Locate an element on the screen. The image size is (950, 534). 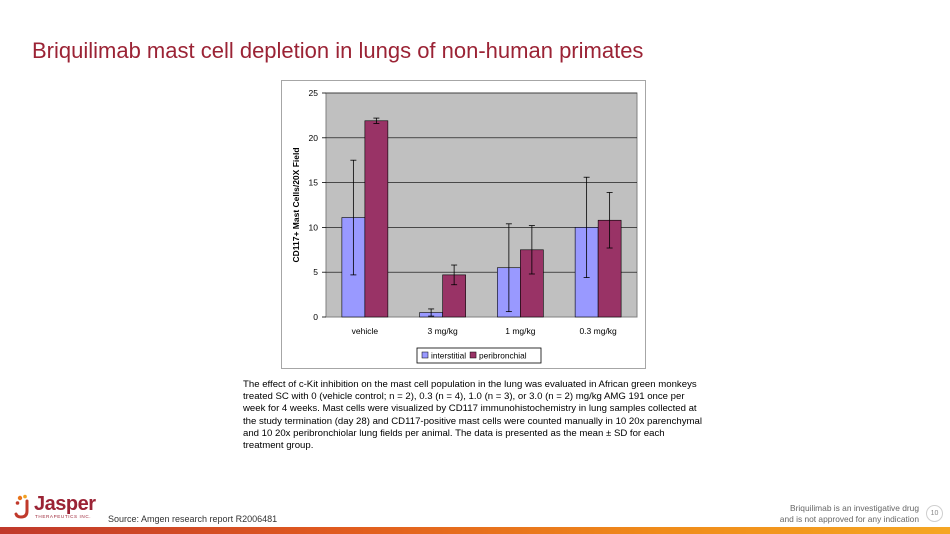
x-tick-label: 0.3 mg/kg is located at coordinates (598, 331).